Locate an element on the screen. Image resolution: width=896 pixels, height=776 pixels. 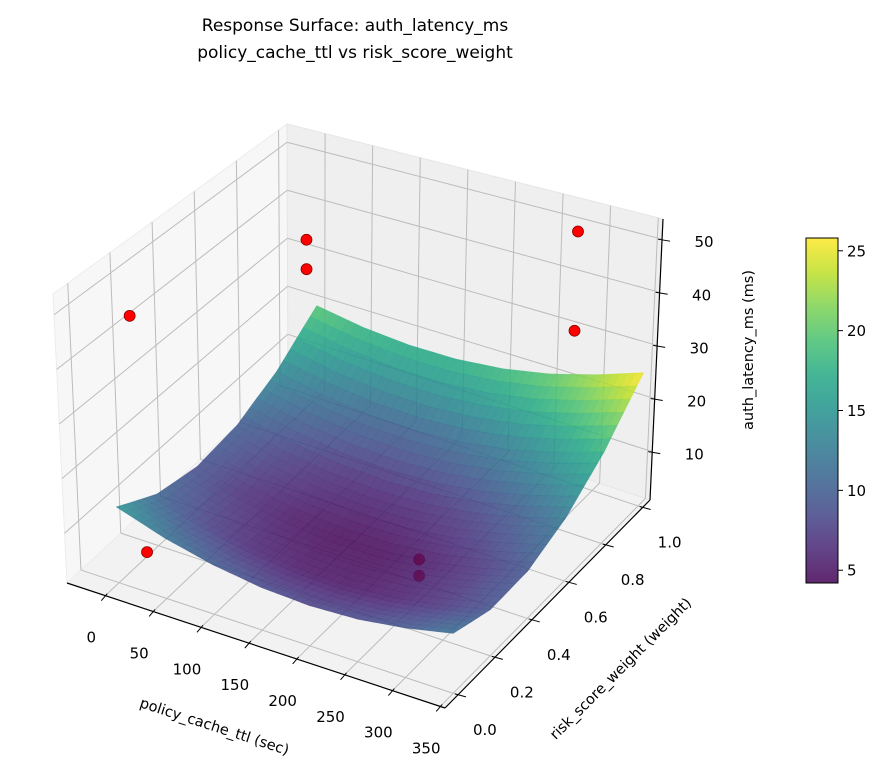
z-tick-label: 30 is located at coordinates (699, 348).